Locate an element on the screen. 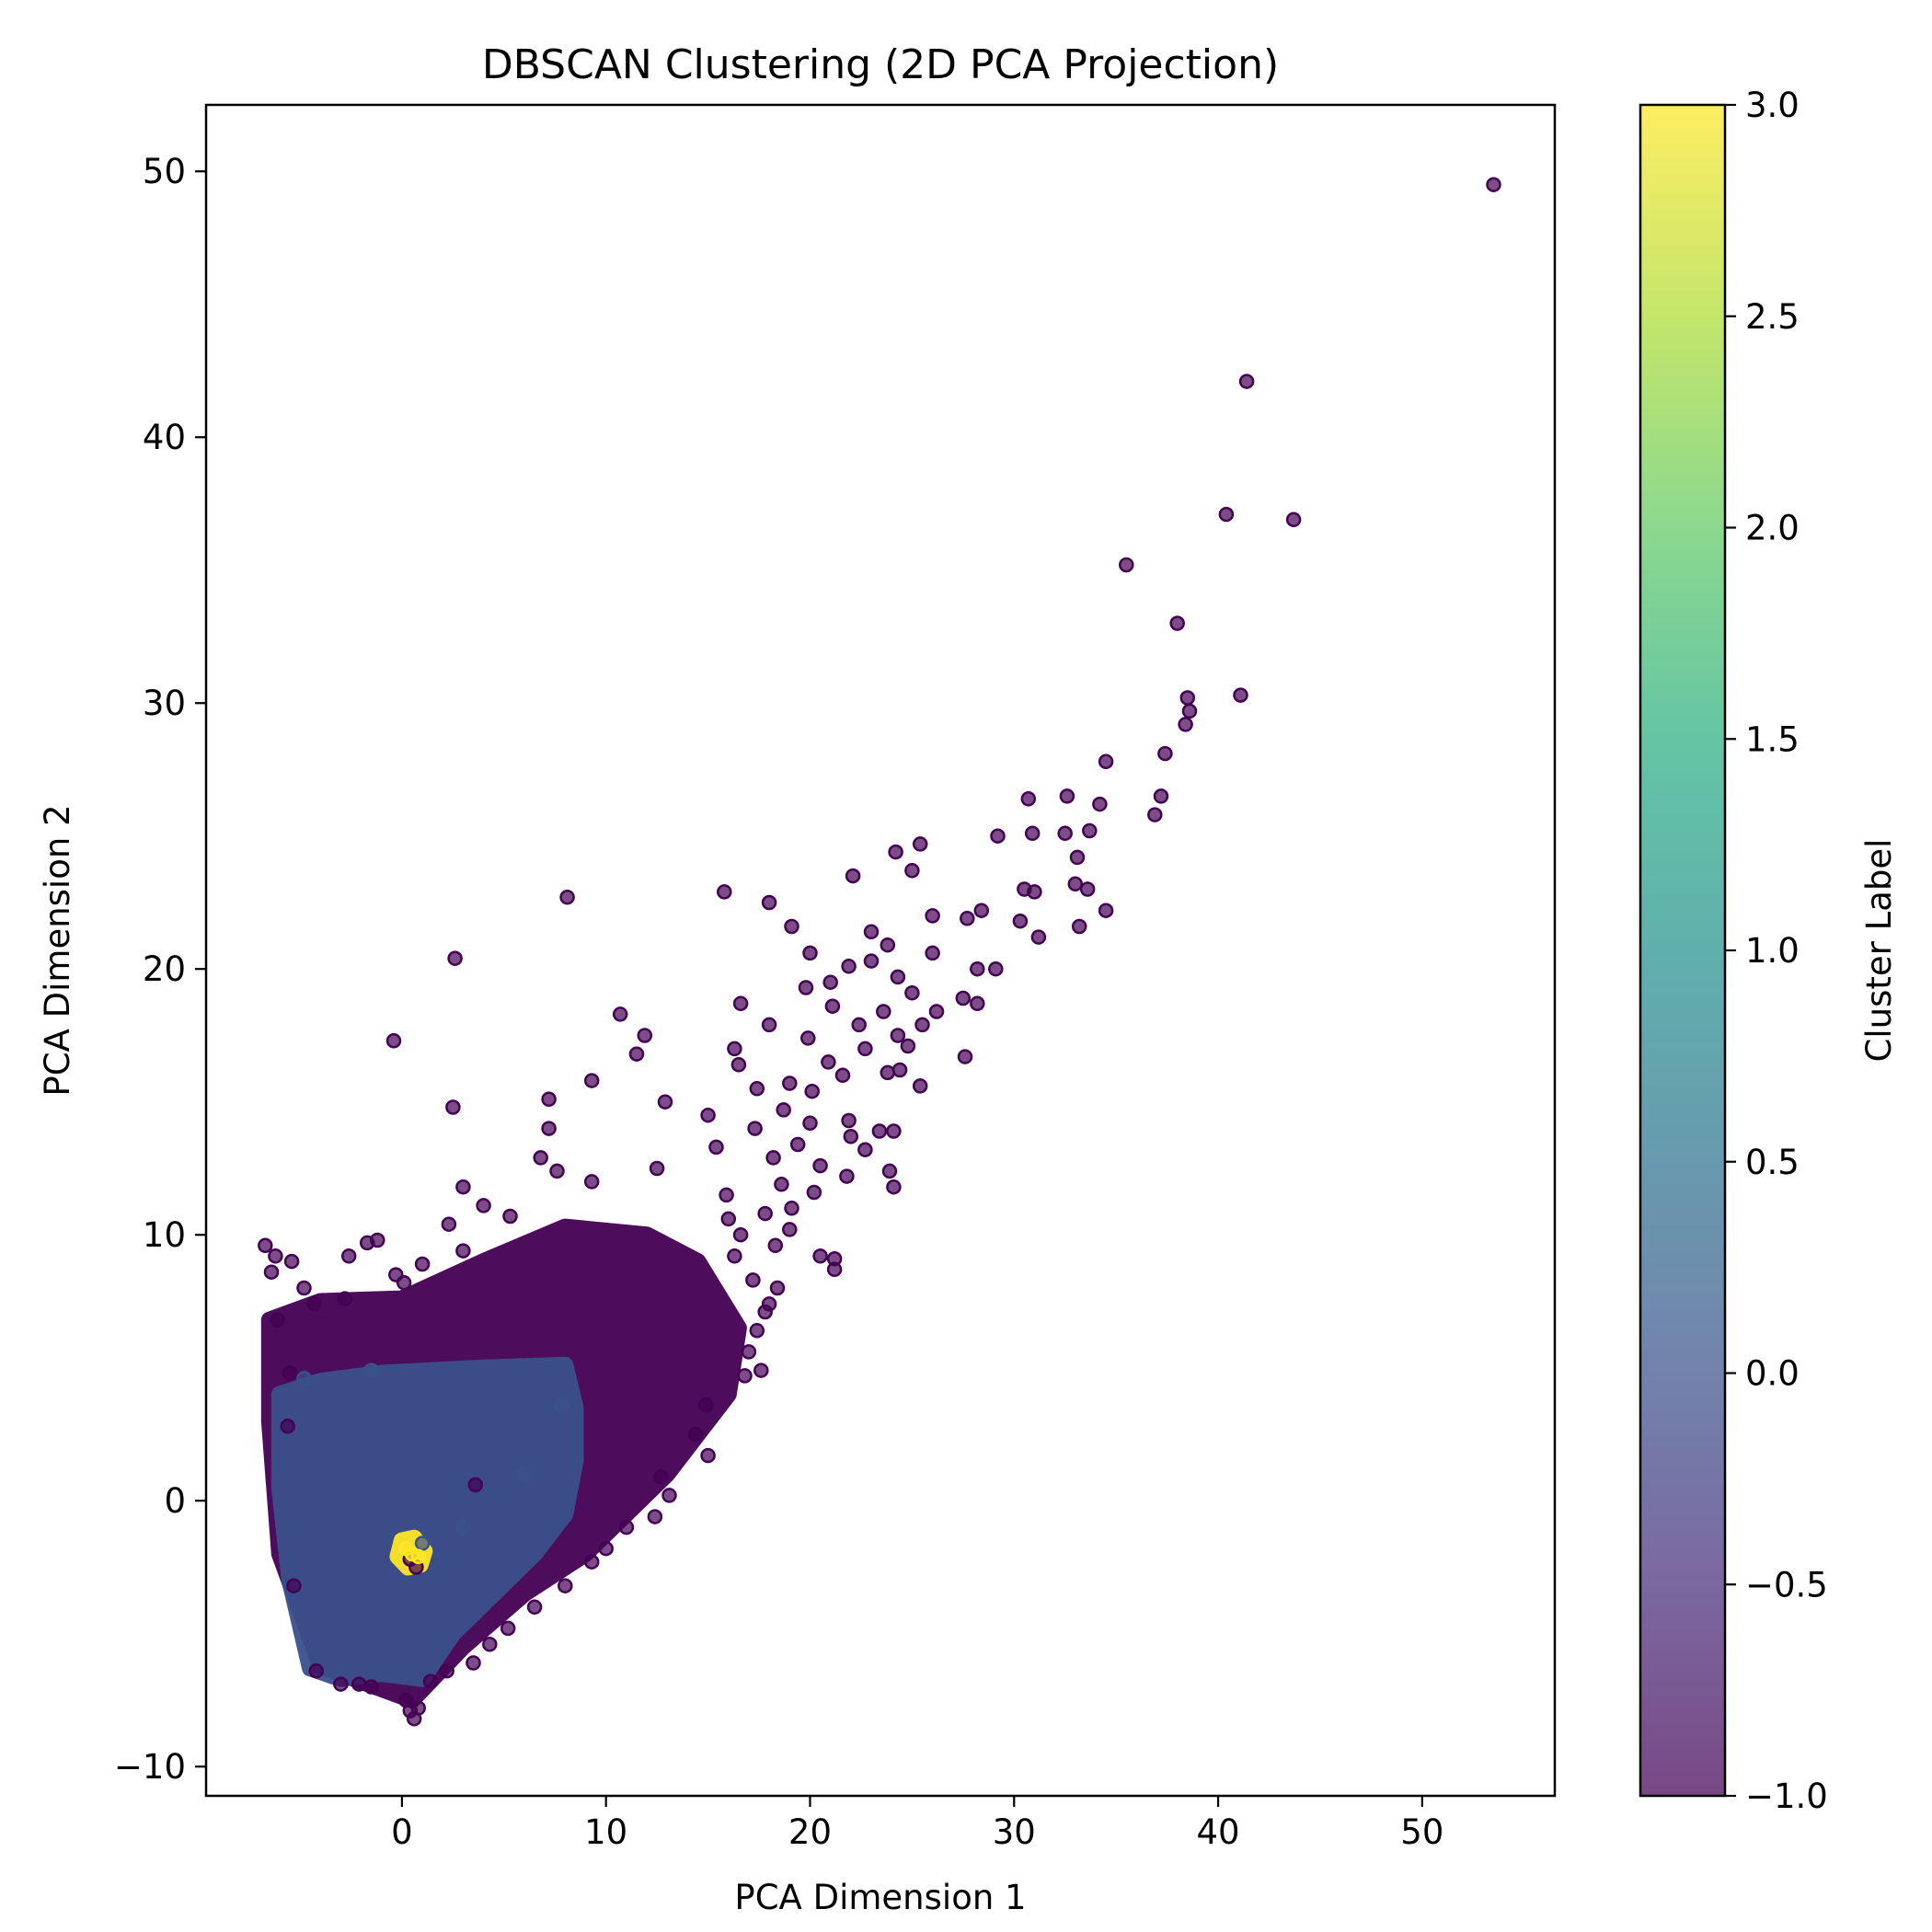 This screenshot has width=1932, height=1932. colorbar-tick-label: −1.0 is located at coordinates (1786, 1796).